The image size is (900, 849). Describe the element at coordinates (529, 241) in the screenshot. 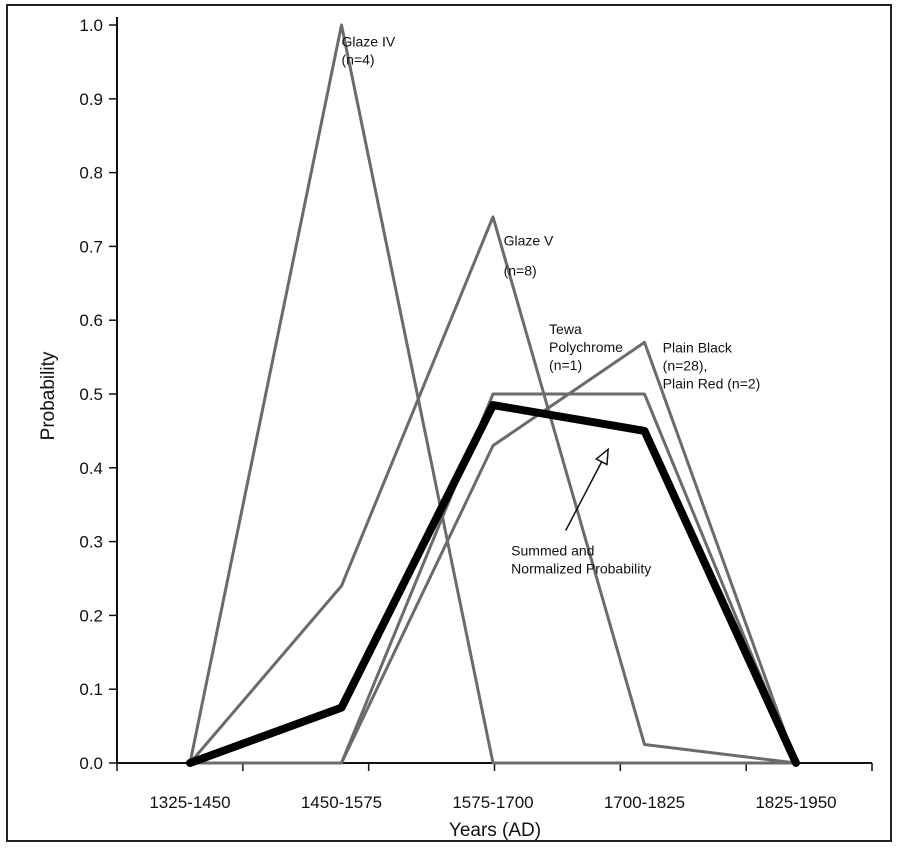

I see `annotation-line: Glaze V` at that location.